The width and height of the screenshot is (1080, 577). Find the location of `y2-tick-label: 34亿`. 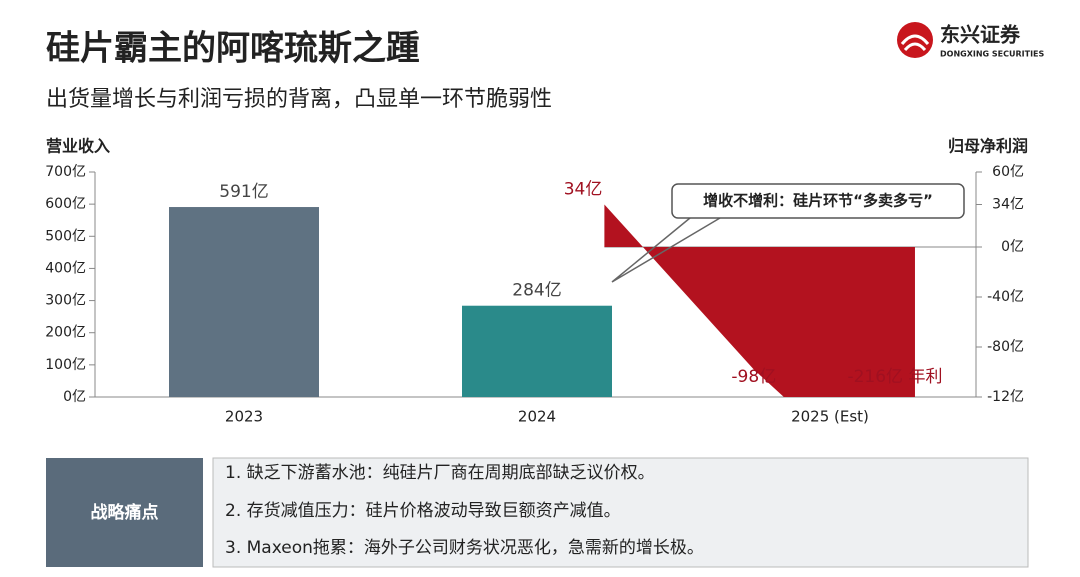

y2-tick-label: 34亿 is located at coordinates (1008, 205).